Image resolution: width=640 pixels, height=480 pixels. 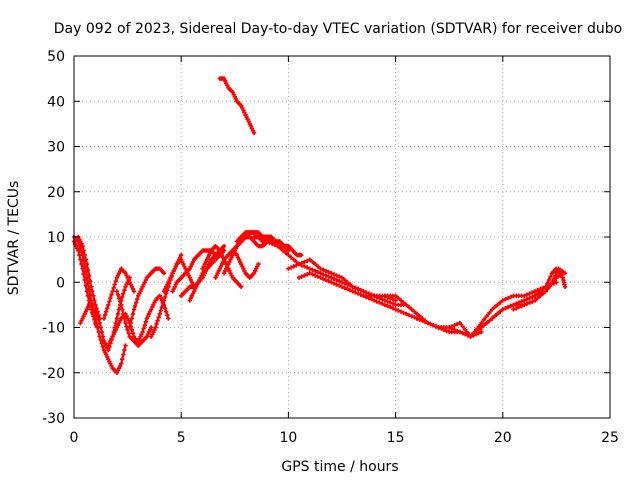 I want to click on series-sat-l, so click(x=166, y=295).